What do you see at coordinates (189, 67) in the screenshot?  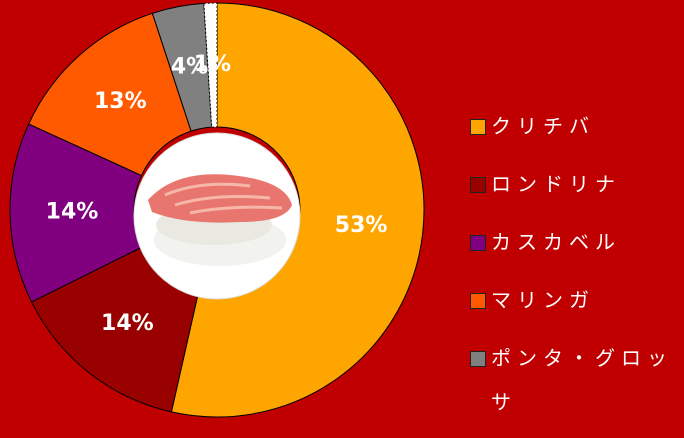 I see `value-label: 4%` at bounding box center [189, 67].